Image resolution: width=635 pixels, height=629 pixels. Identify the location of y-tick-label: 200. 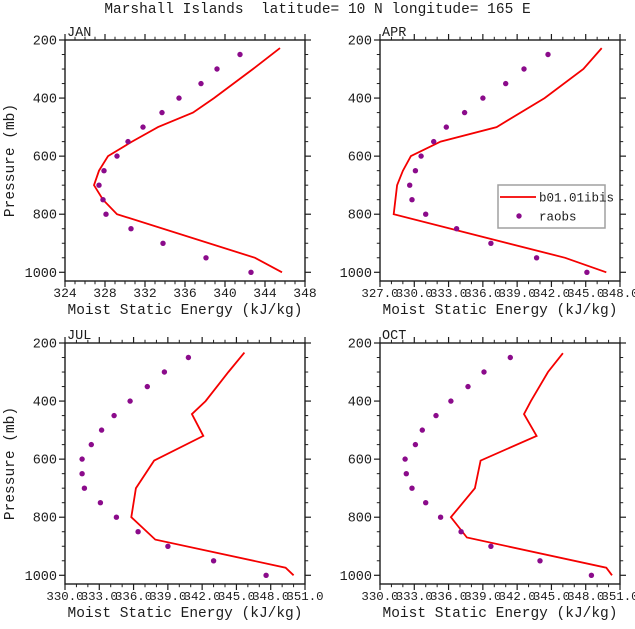
(360, 42).